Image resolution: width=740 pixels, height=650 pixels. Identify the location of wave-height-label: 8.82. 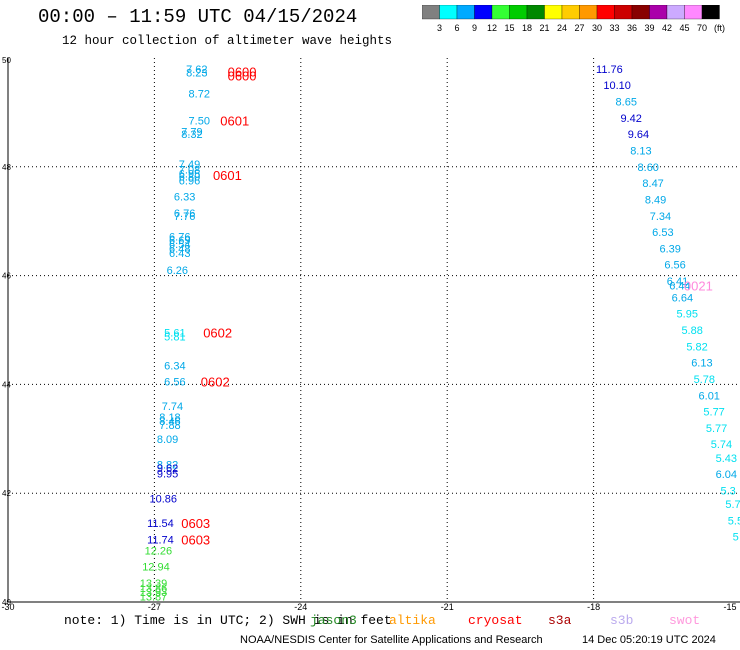
(167, 465).